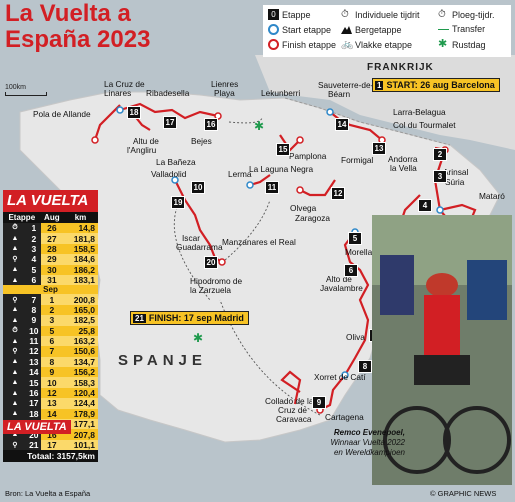  I want to click on stage-date: 29, so click(52, 259).